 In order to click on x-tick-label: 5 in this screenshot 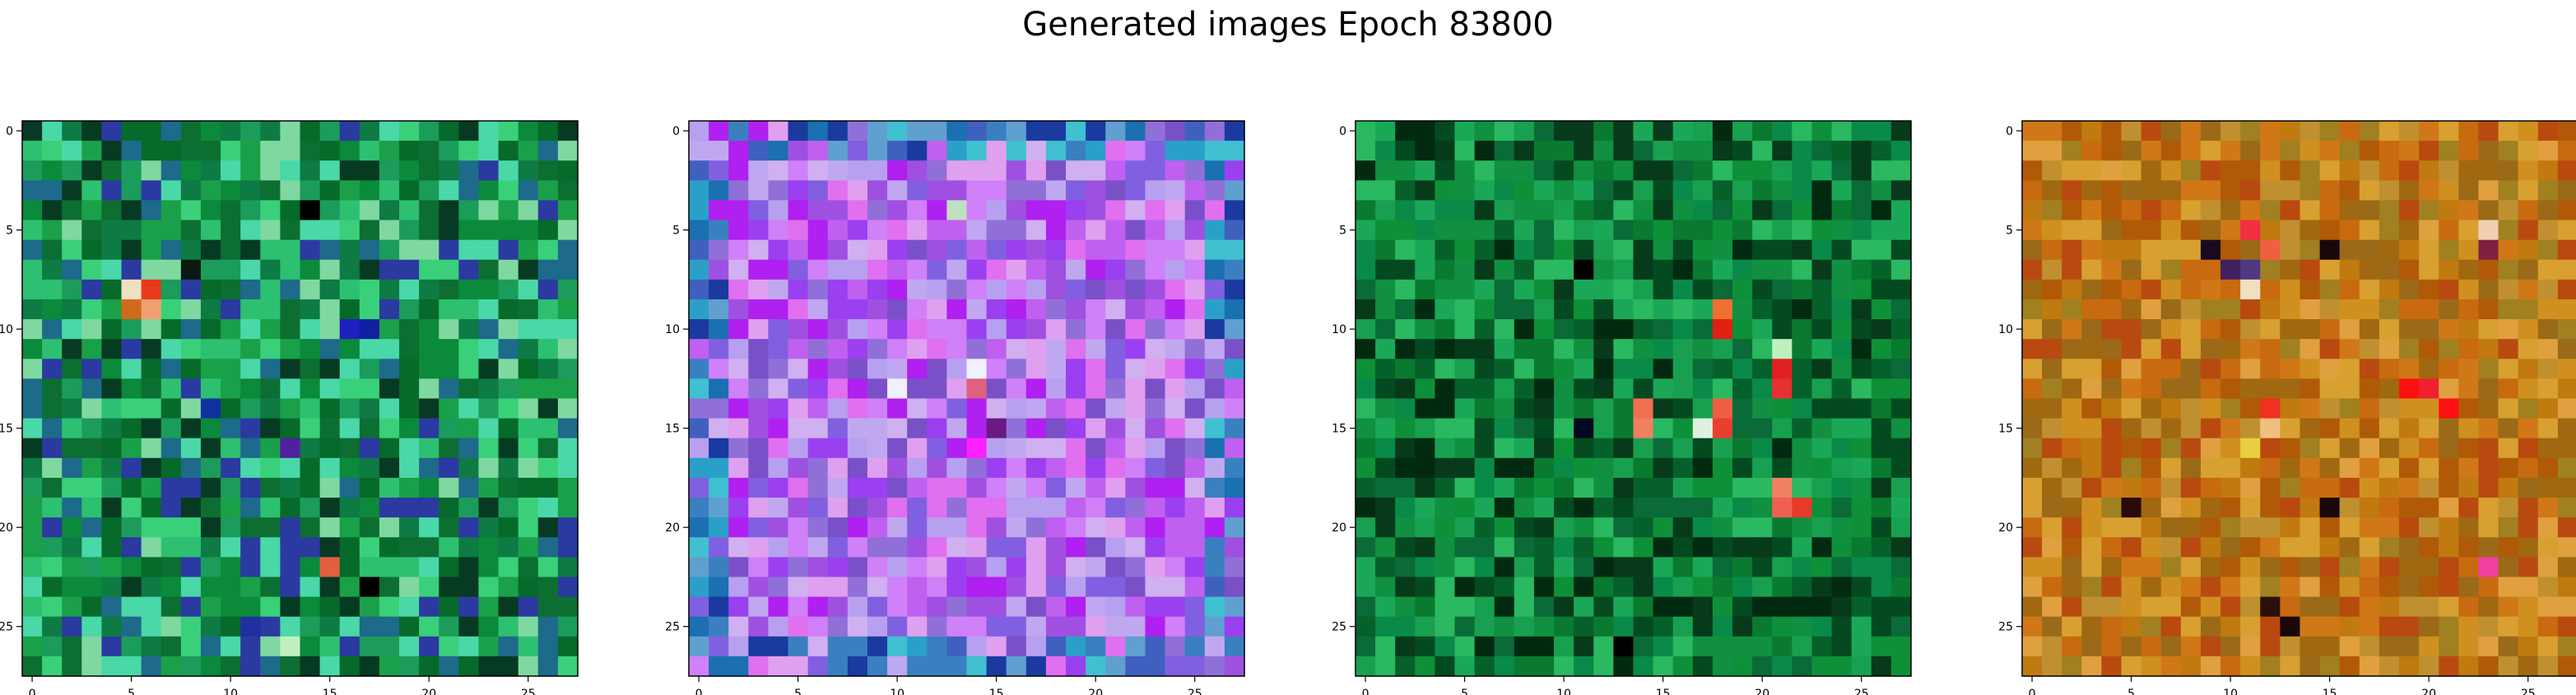, I will do `click(2131, 691)`.